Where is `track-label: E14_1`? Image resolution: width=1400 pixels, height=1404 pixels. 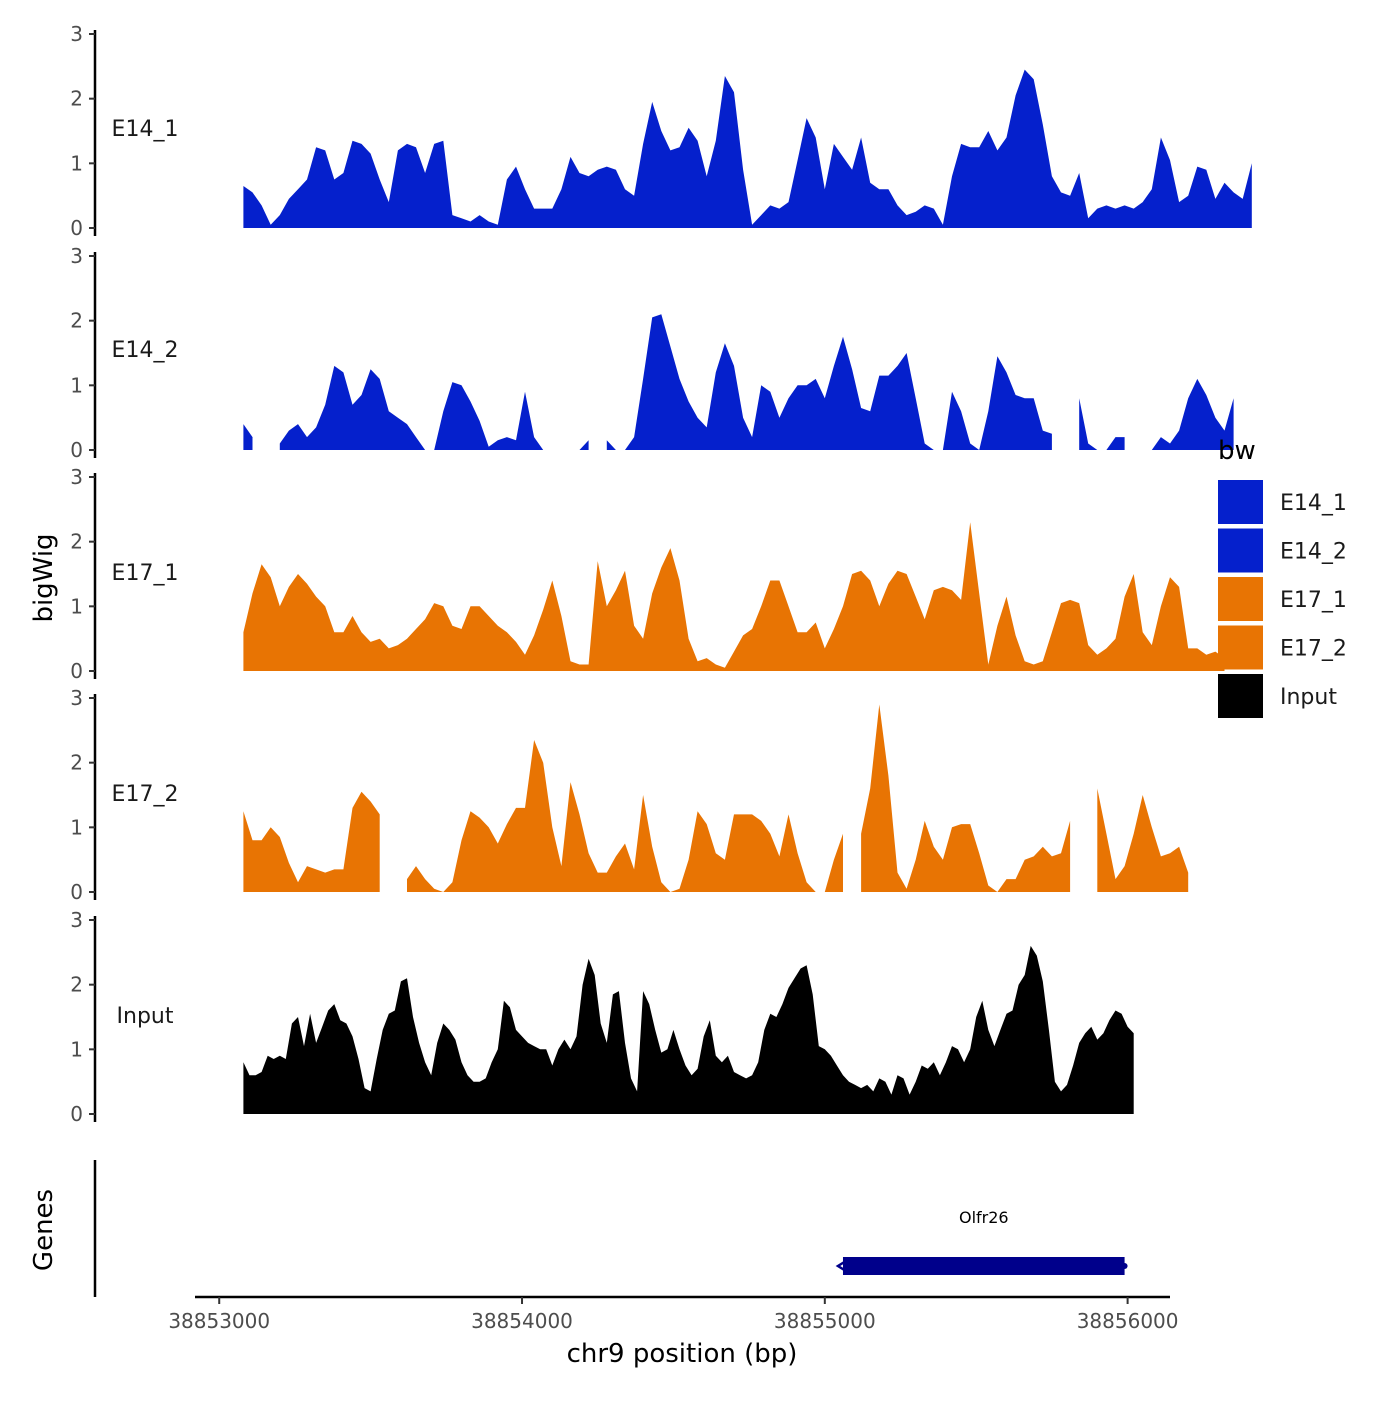
track-label: E14_1 is located at coordinates (145, 129).